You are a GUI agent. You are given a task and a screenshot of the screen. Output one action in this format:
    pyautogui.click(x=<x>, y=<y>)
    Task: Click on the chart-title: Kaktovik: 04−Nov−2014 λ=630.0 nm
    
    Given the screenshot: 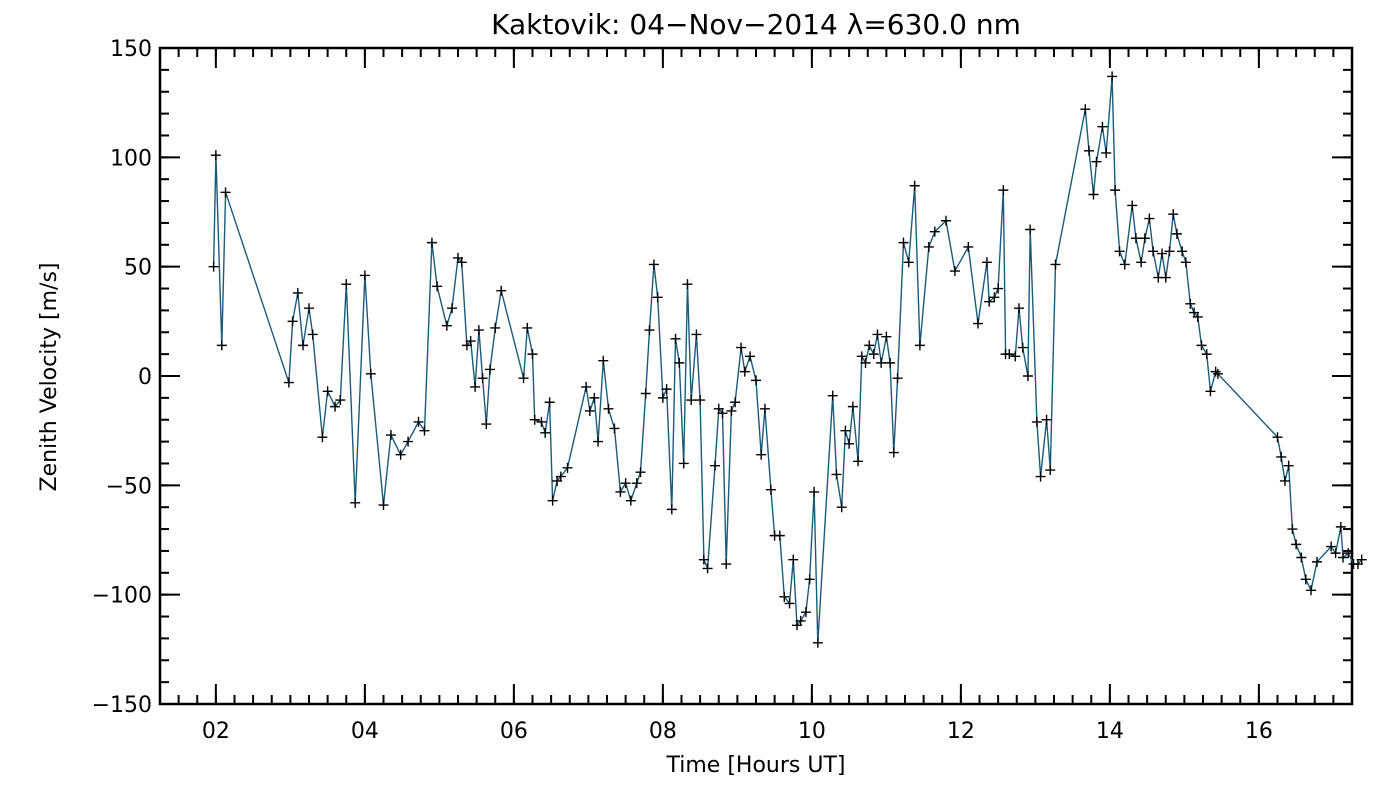 What is the action you would take?
    pyautogui.click(x=756, y=24)
    